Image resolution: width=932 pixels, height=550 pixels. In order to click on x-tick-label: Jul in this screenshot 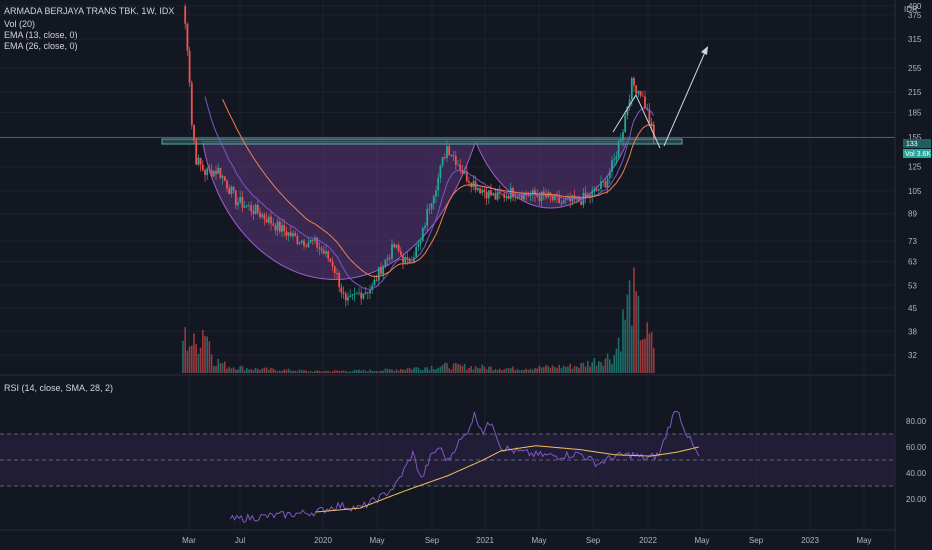, I will do `click(240, 540)`.